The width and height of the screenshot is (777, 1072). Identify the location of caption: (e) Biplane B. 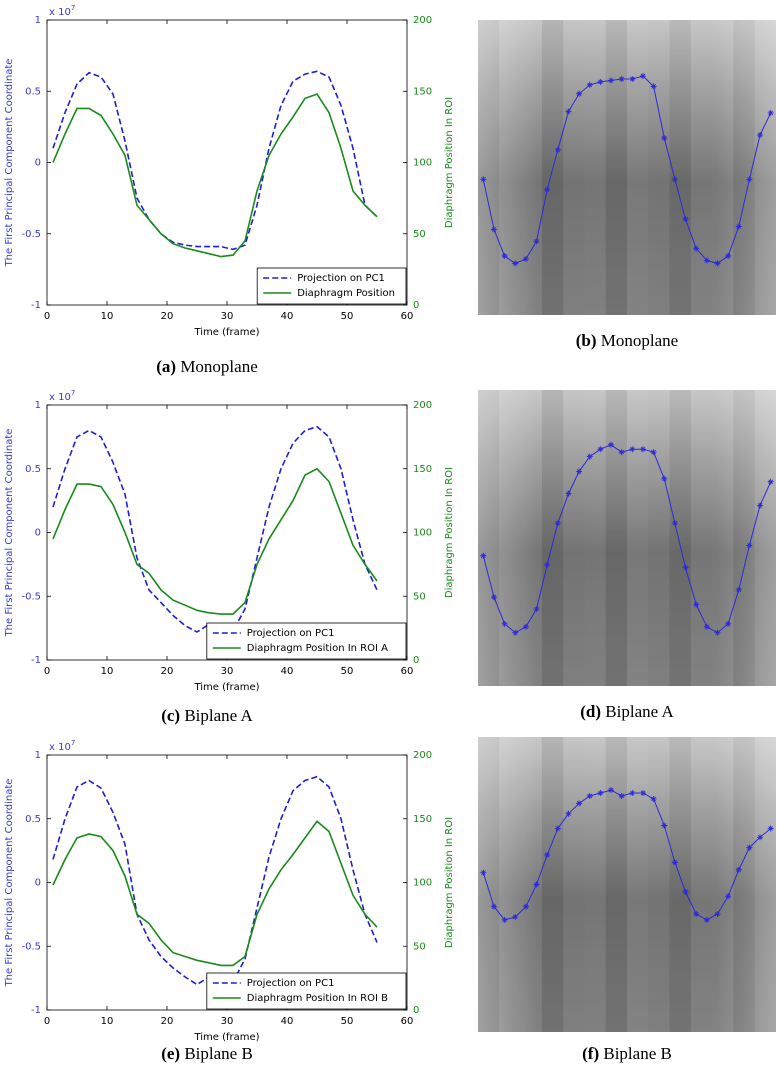
(207, 1053).